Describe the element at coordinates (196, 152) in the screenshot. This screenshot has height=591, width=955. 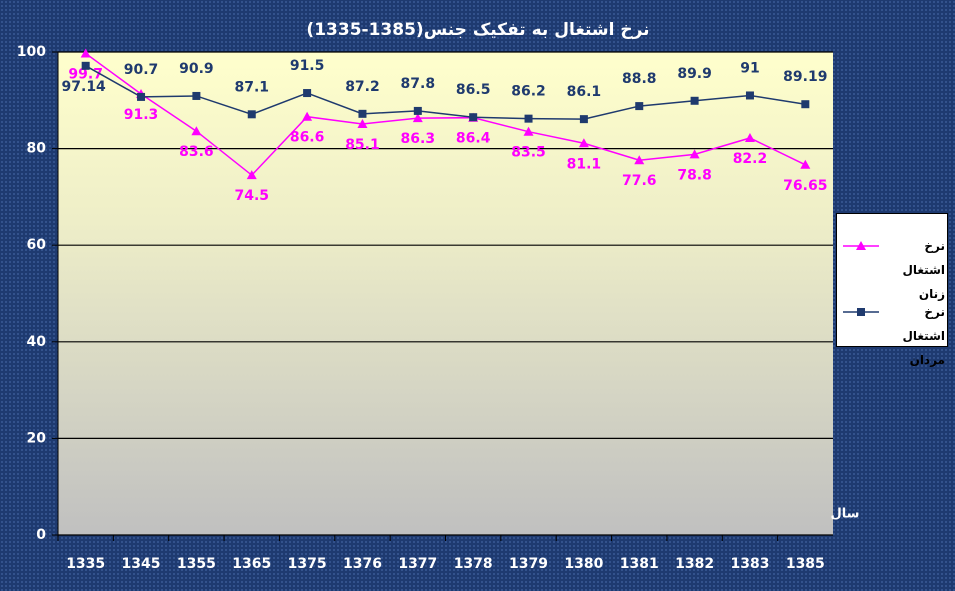
I see `data-label: 83.6` at that location.